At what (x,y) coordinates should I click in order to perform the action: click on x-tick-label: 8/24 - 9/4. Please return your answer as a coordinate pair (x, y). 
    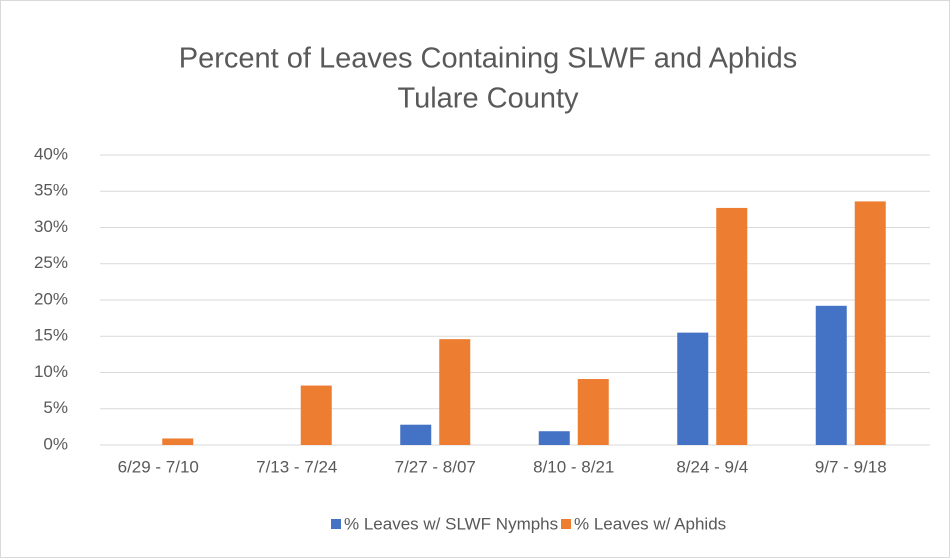
    Looking at the image, I should click on (712, 466).